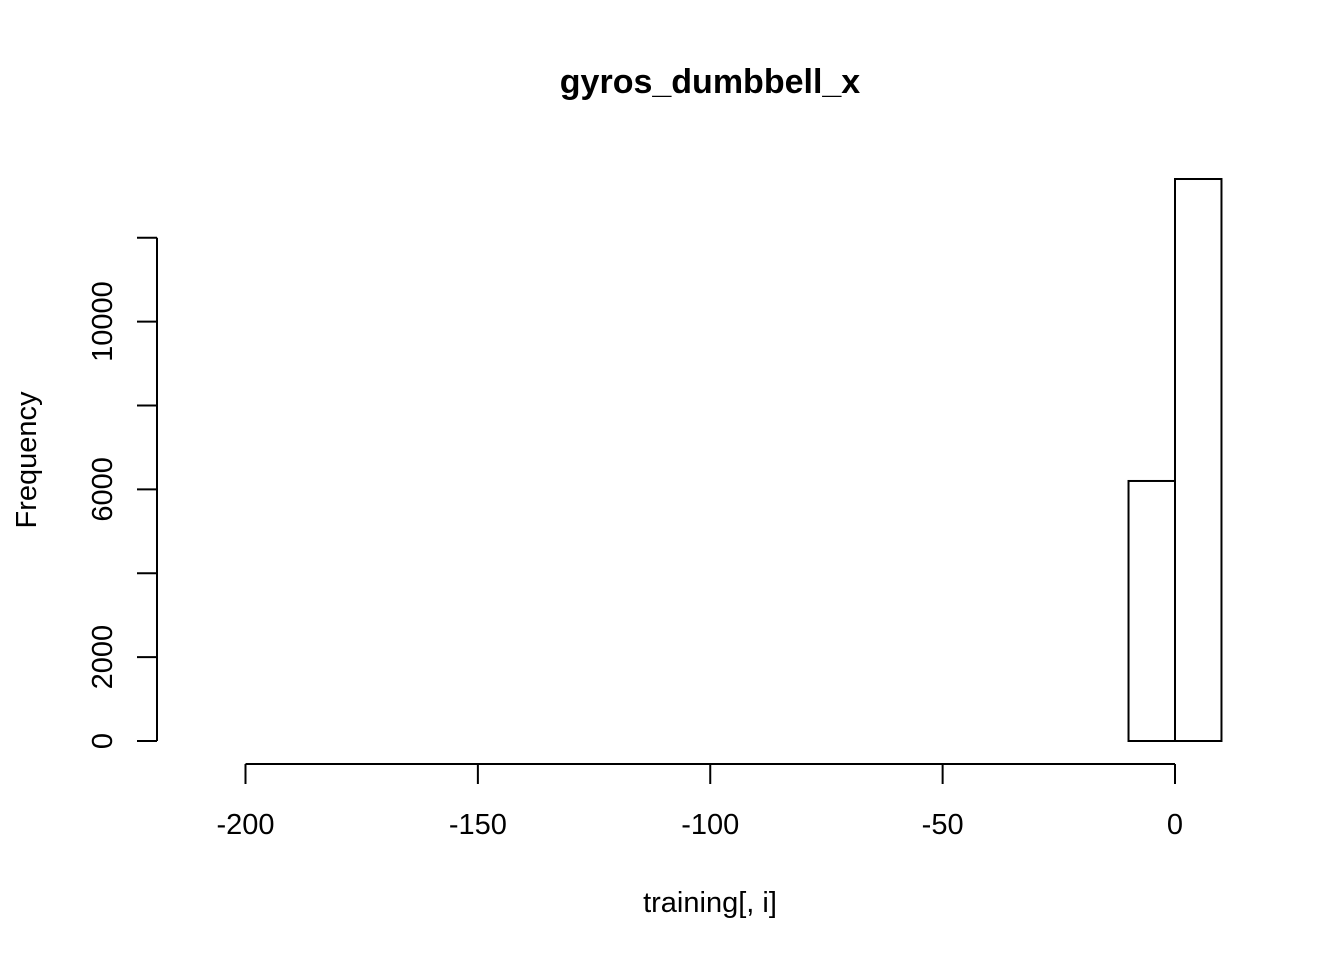  I want to click on y-axis-label: Frequency, so click(27, 460).